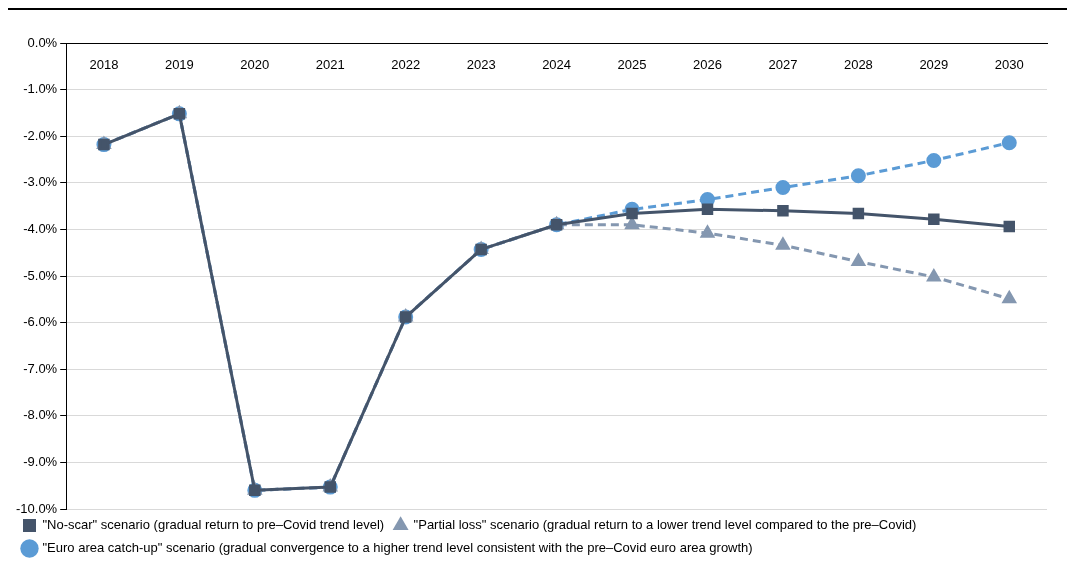 This screenshot has width=1075, height=583. I want to click on x-tick-label: 2023, so click(481, 65).